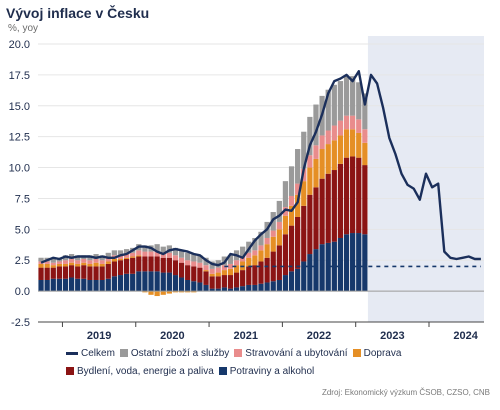 The height and width of the screenshot is (410, 500). What do you see at coordinates (245, 335) in the screenshot?
I see `x-tick-label: 2021` at bounding box center [245, 335].